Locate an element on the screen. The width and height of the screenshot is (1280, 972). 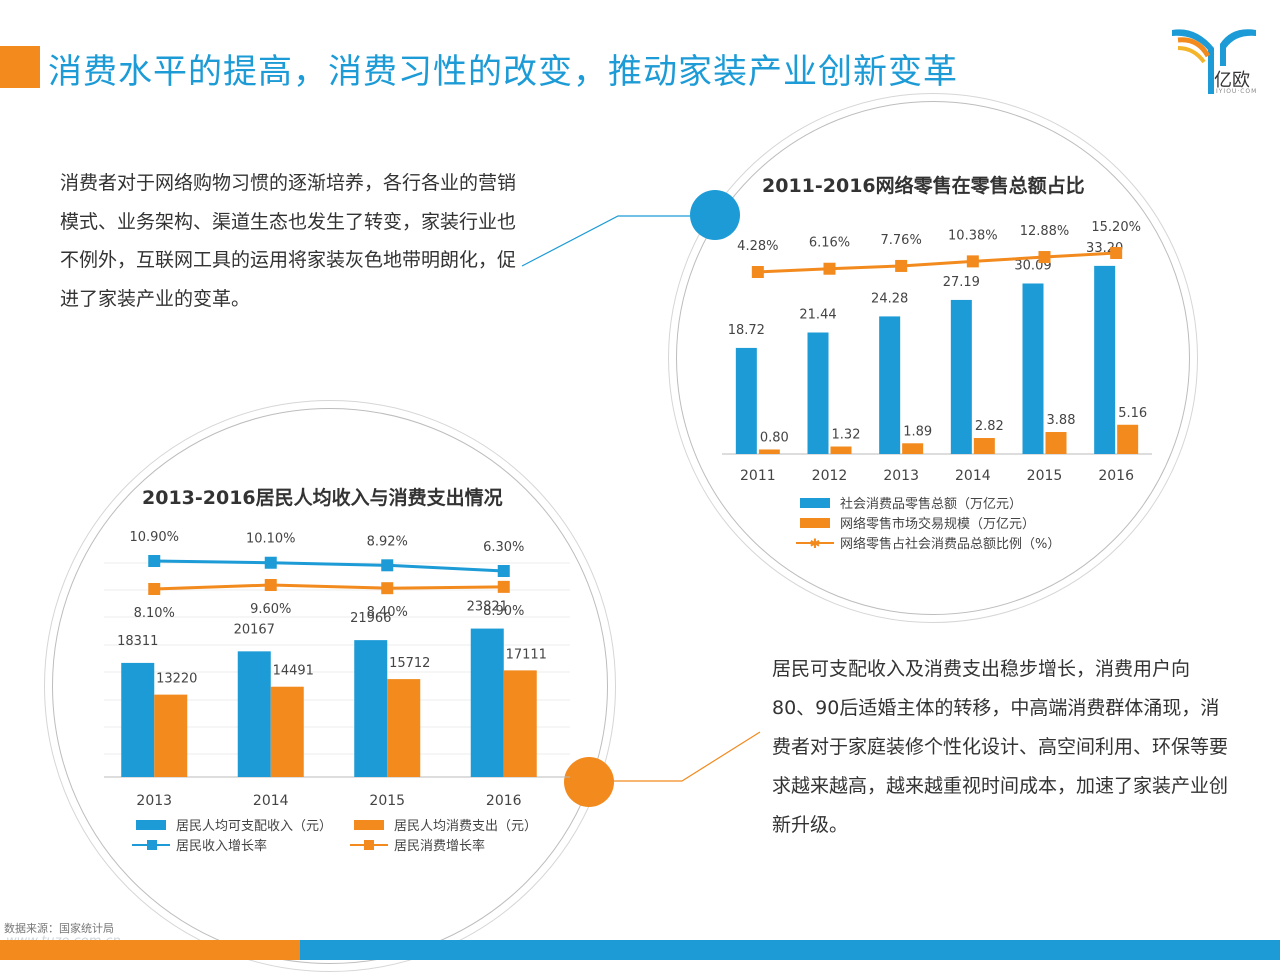
chart2-label-consumption: 15712 is located at coordinates (409, 663).